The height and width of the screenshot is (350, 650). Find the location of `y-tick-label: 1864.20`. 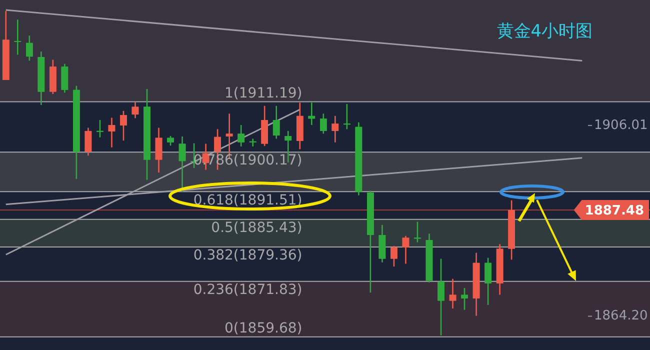

y-tick-label: 1864.20 is located at coordinates (621, 316).